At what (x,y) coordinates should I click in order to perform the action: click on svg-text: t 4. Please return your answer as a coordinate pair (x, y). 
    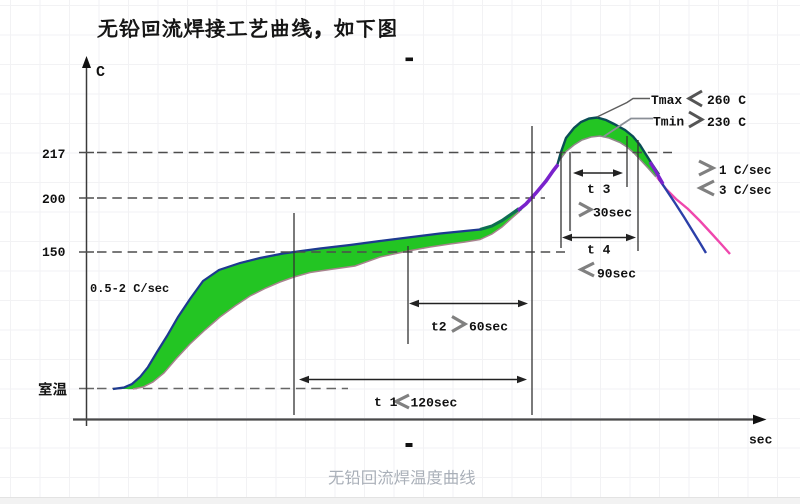
    Looking at the image, I should click on (599, 250).